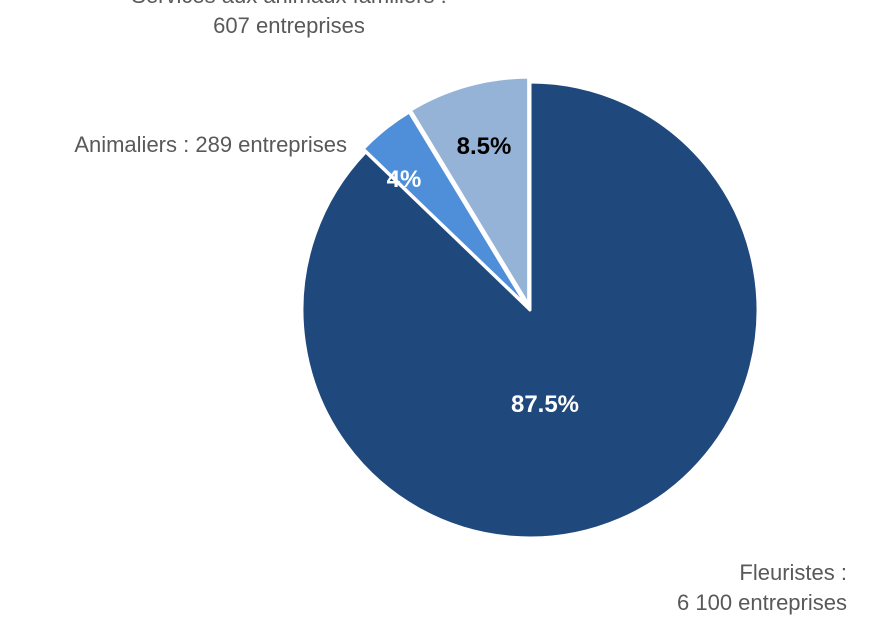  I want to click on percent-label: 4%, so click(404, 179).